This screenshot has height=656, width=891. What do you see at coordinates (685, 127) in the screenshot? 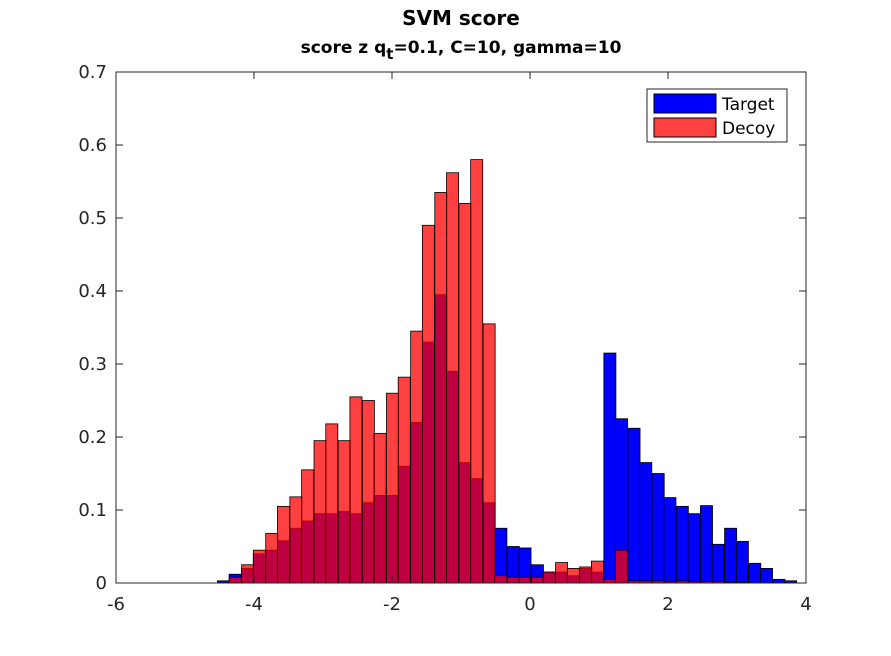
I see `legend-swatch-decoy` at bounding box center [685, 127].